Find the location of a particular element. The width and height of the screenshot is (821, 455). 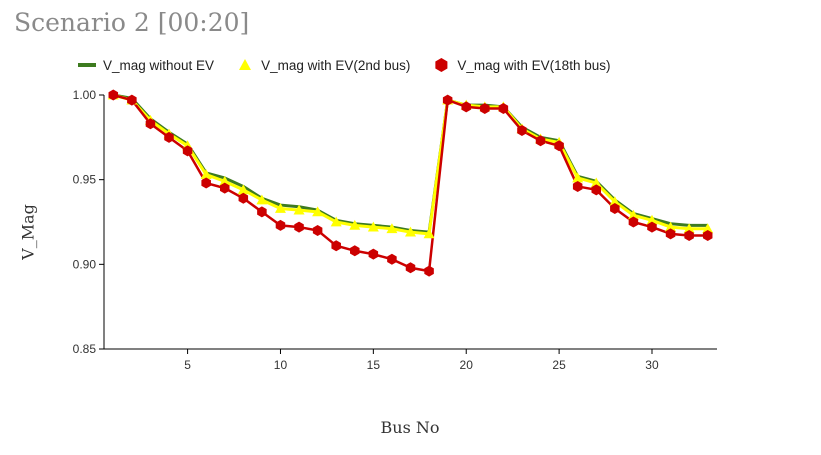

legend-label: V_mag with EV(18th bus) is located at coordinates (534, 65).